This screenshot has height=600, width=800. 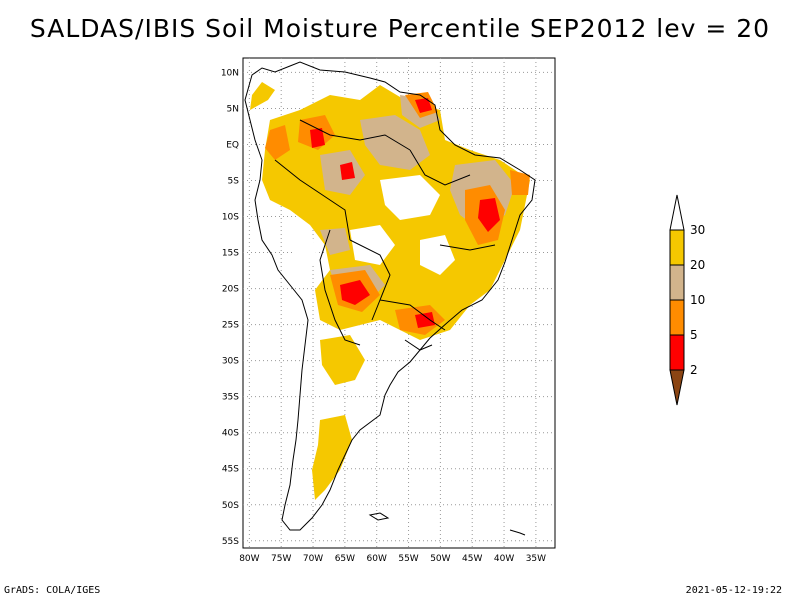 I want to click on legend-arrow-bottom, so click(x=677, y=387).